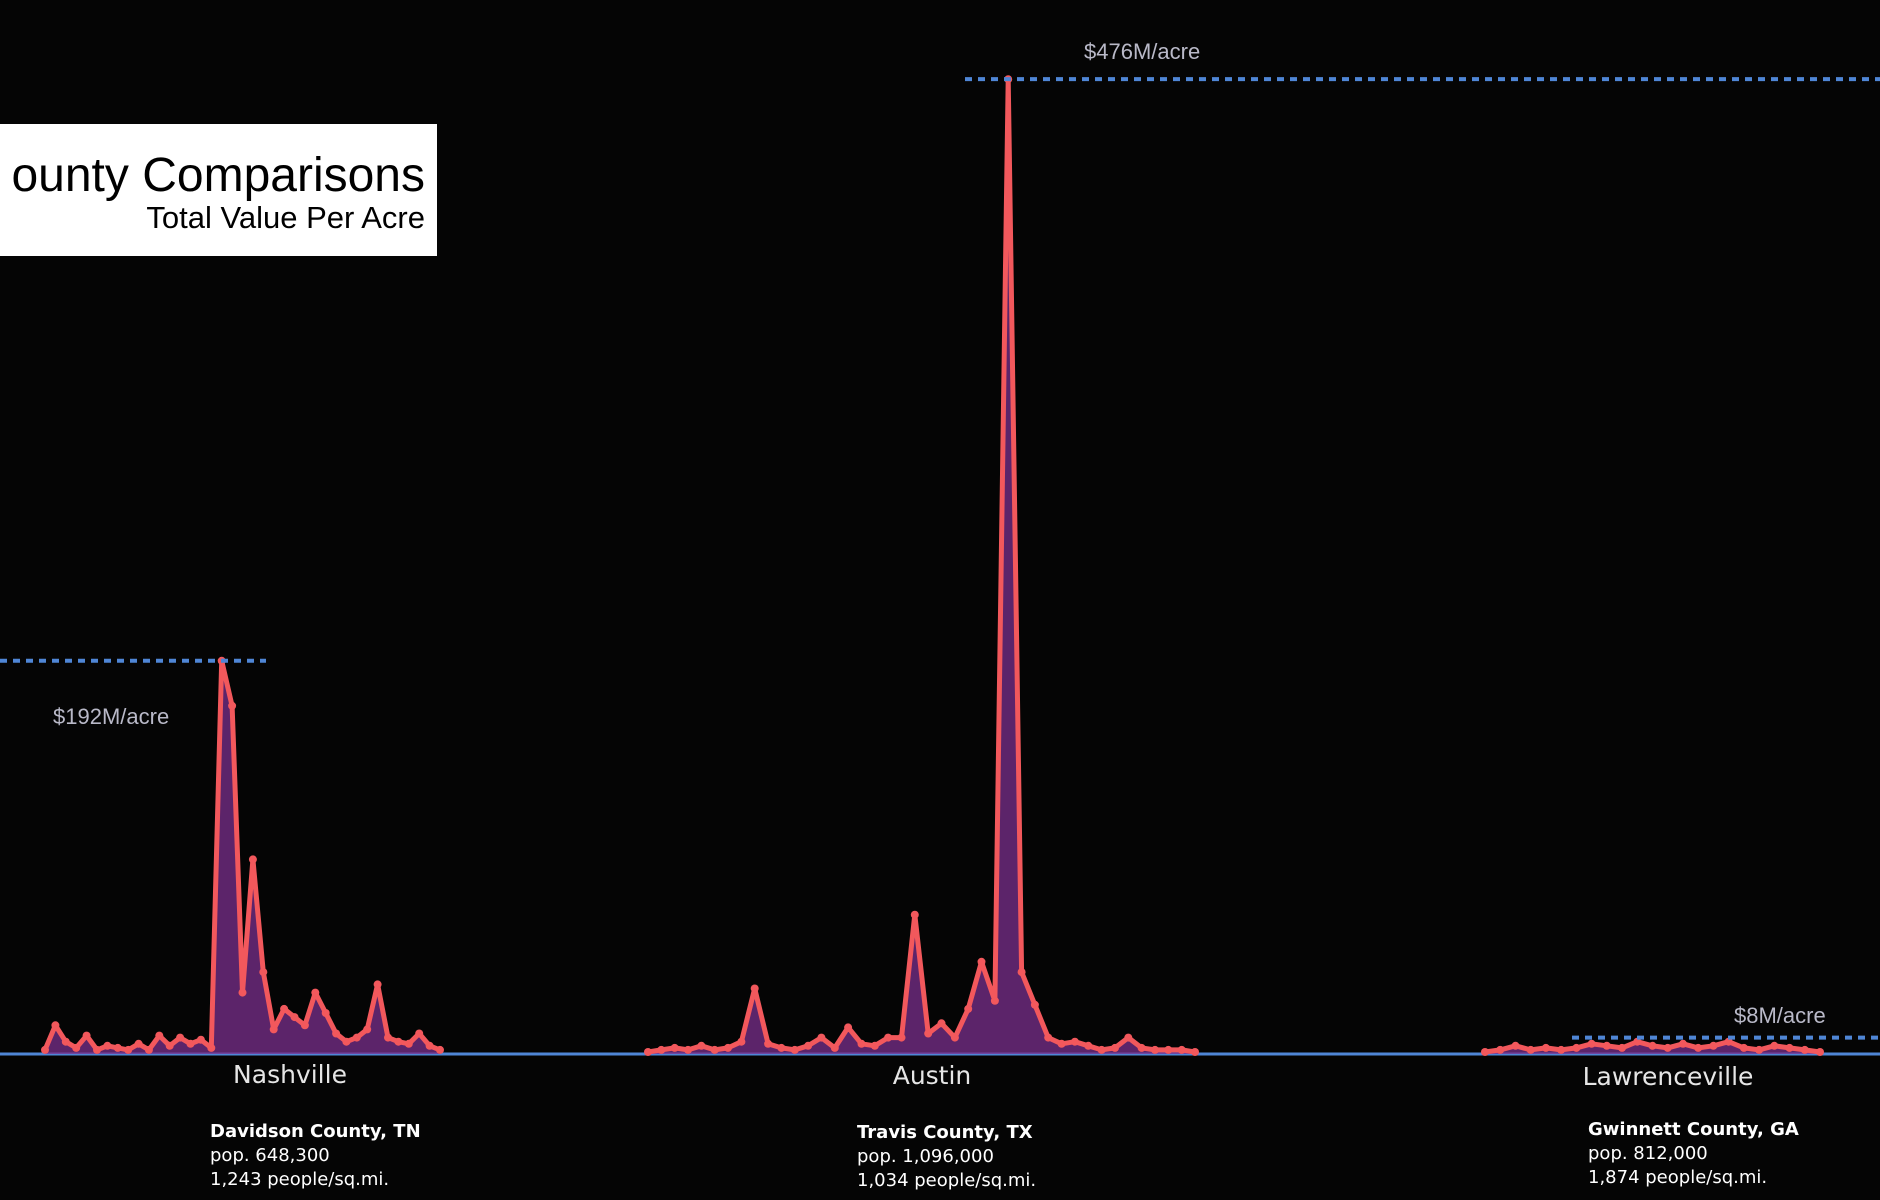 Image resolution: width=1880 pixels, height=1200 pixels. What do you see at coordinates (1780, 1015) in the screenshot?
I see `peak-label-lawrenceville: $8M/acre` at bounding box center [1780, 1015].